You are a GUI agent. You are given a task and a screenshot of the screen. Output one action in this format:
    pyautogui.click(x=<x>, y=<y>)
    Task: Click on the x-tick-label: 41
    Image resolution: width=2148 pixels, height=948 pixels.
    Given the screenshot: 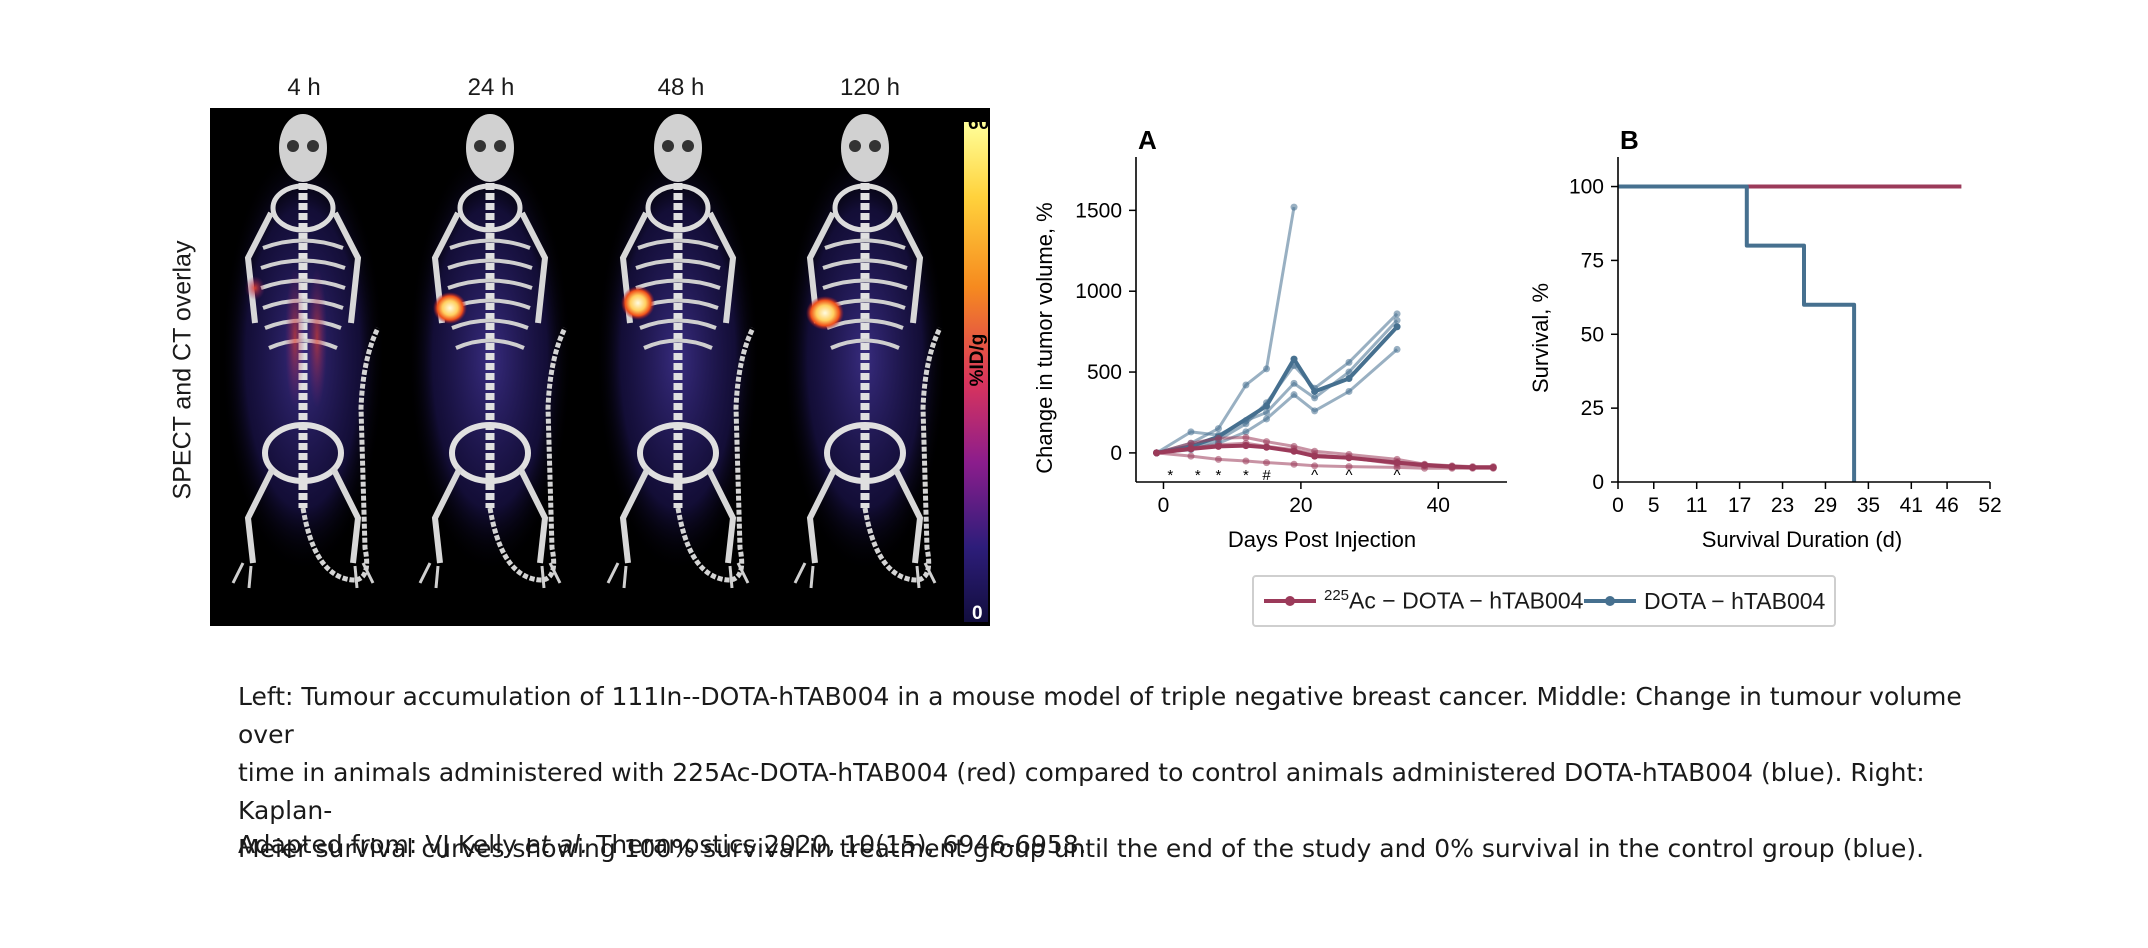 What is the action you would take?
    pyautogui.click(x=1911, y=505)
    